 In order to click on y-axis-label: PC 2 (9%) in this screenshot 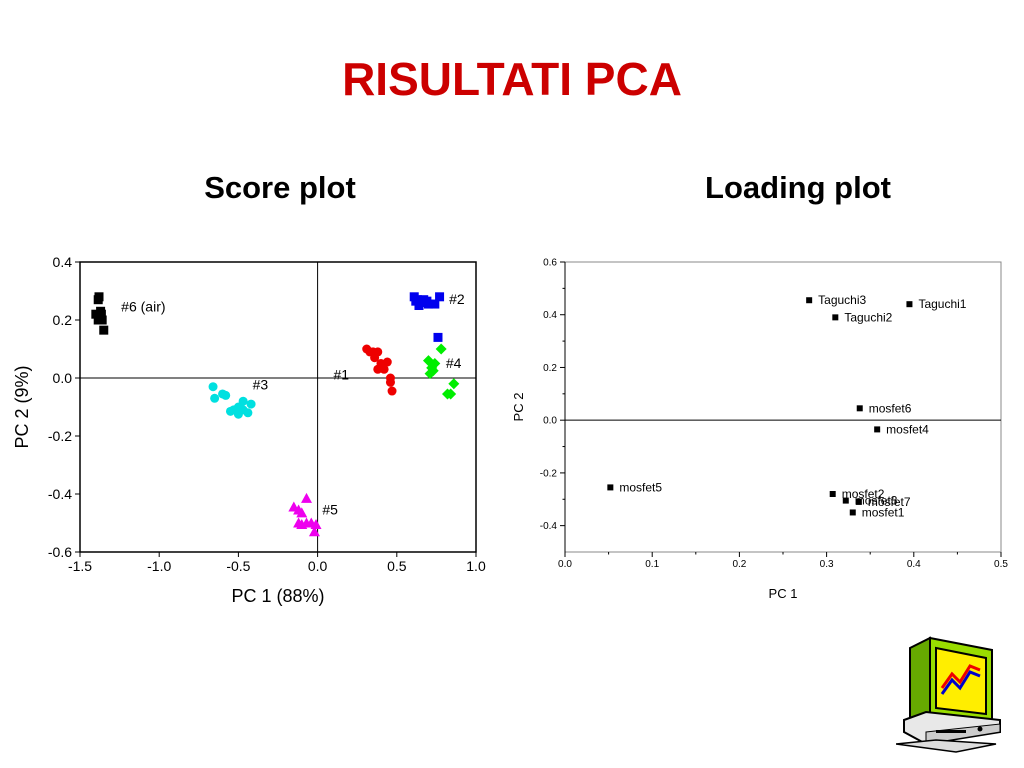, I will do `click(22, 406)`.